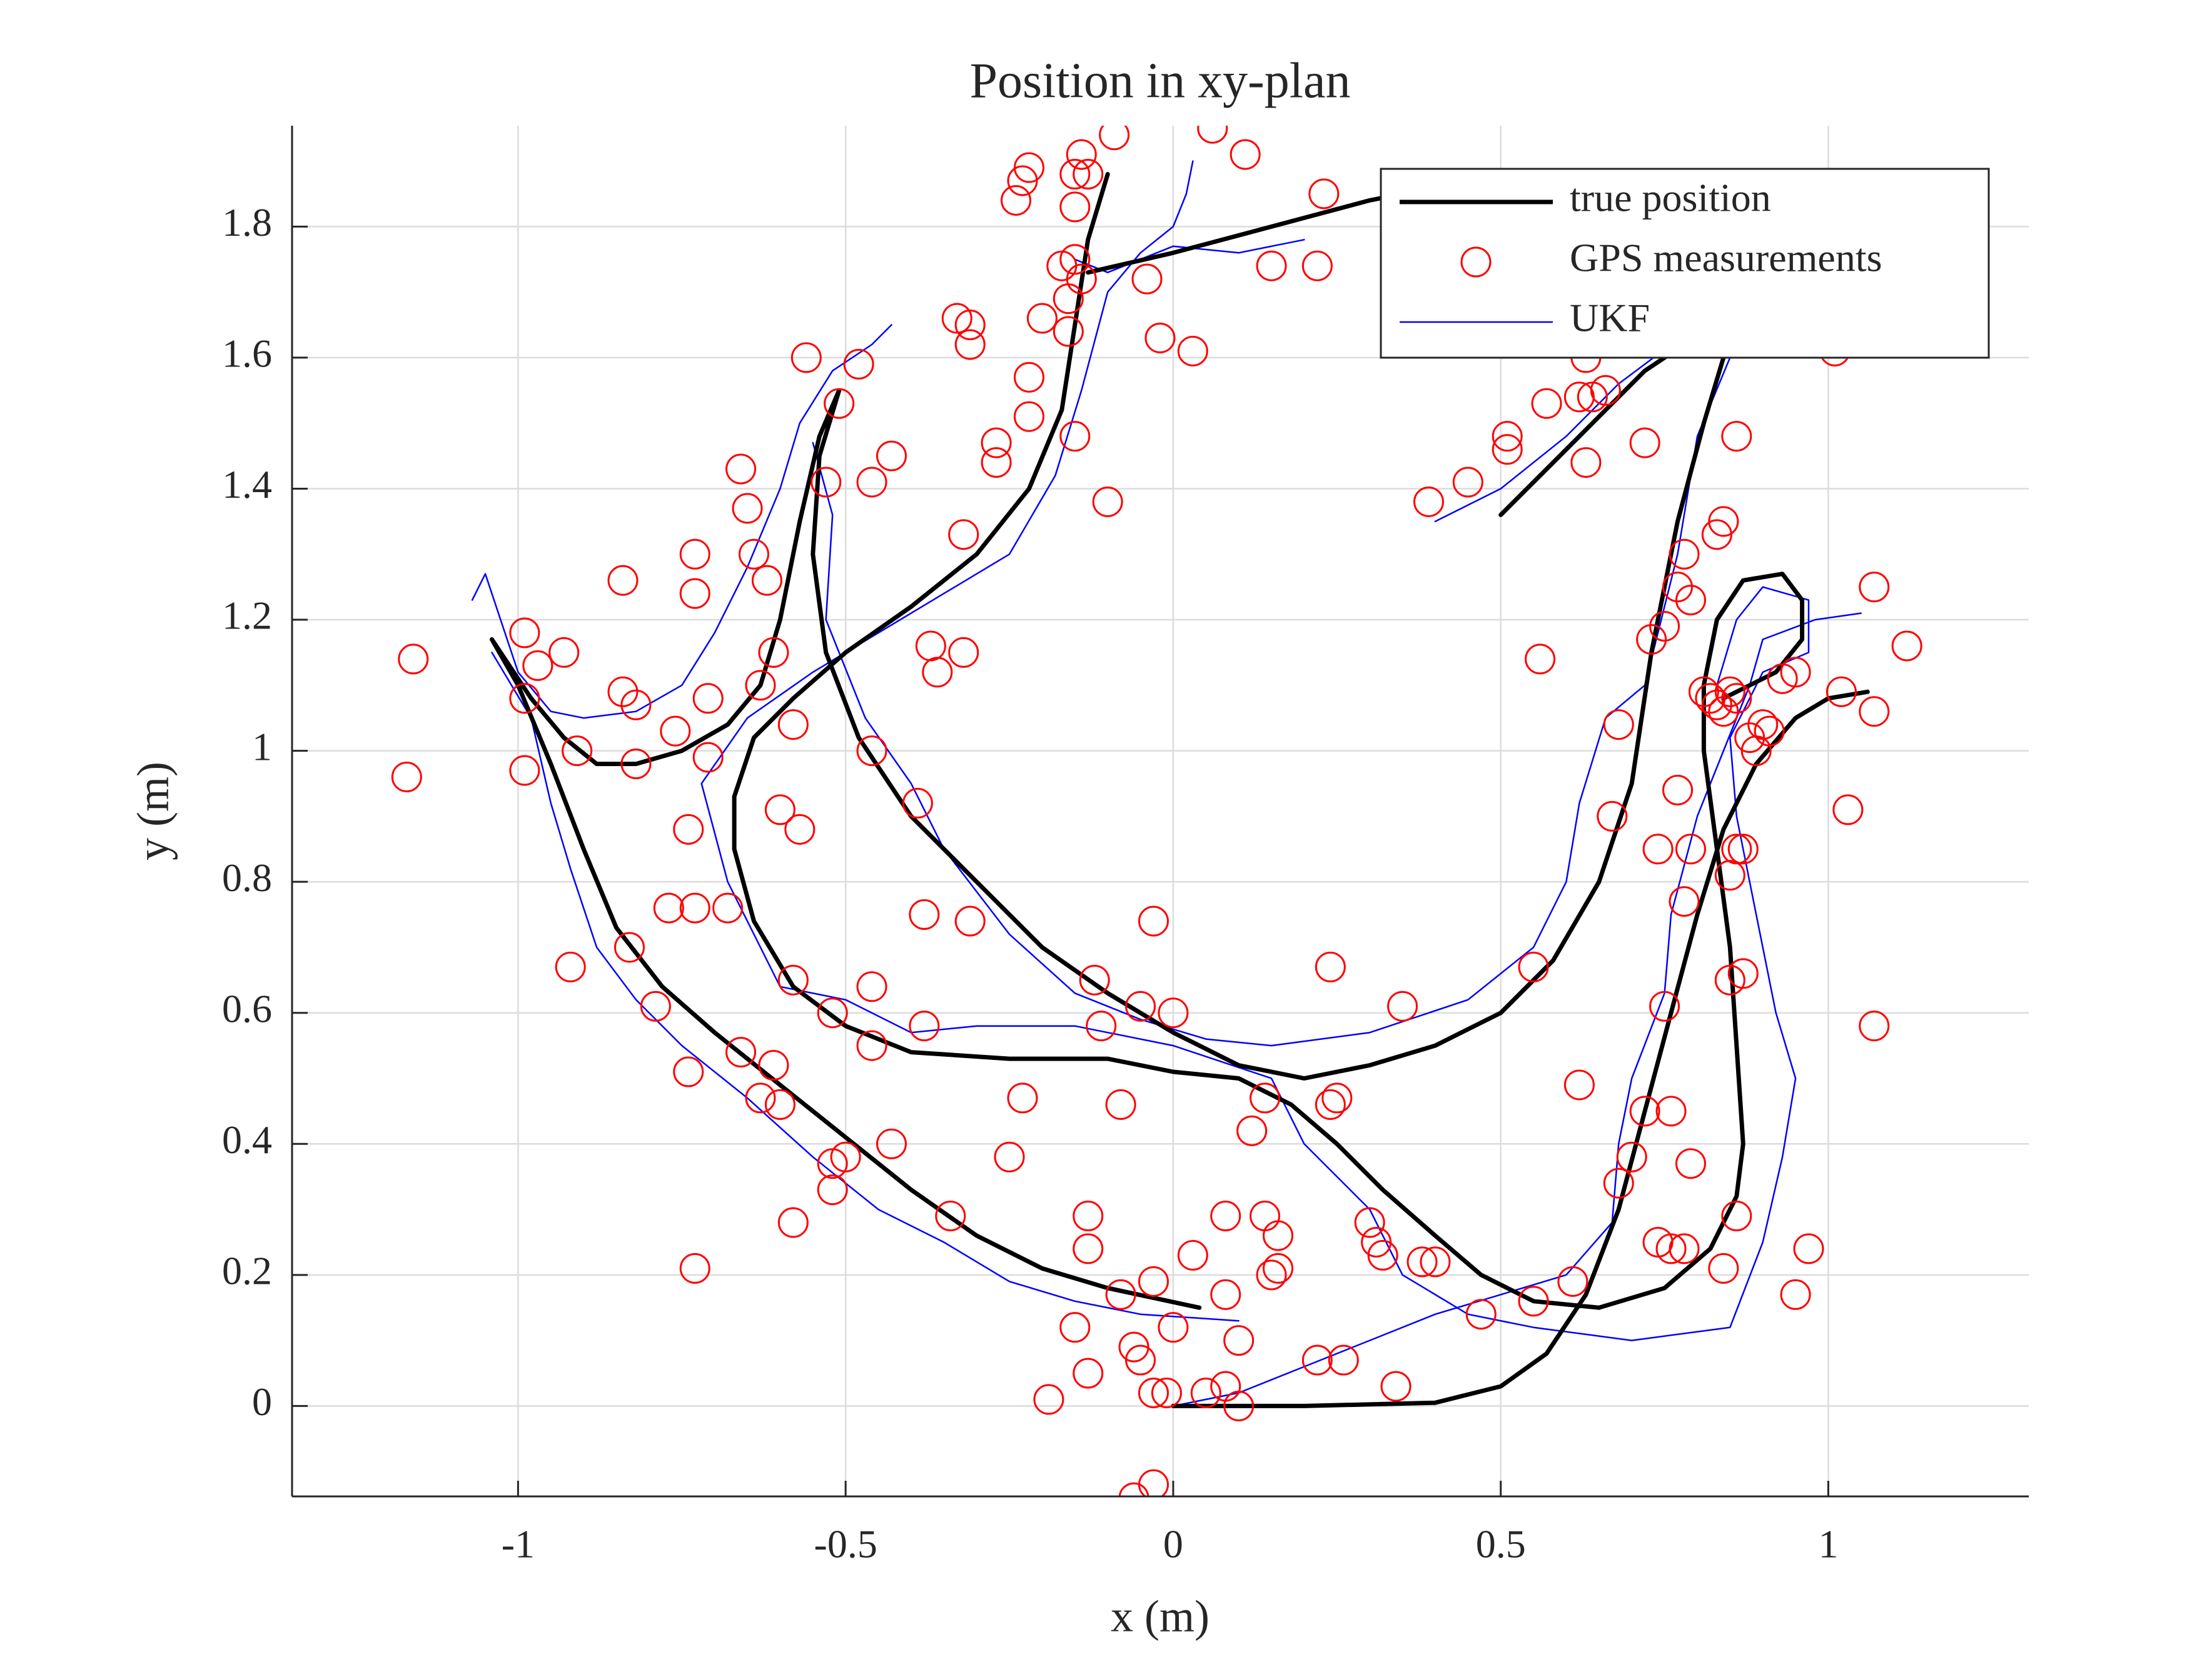  I want to click on y-tick-label: 0, so click(262, 1402).